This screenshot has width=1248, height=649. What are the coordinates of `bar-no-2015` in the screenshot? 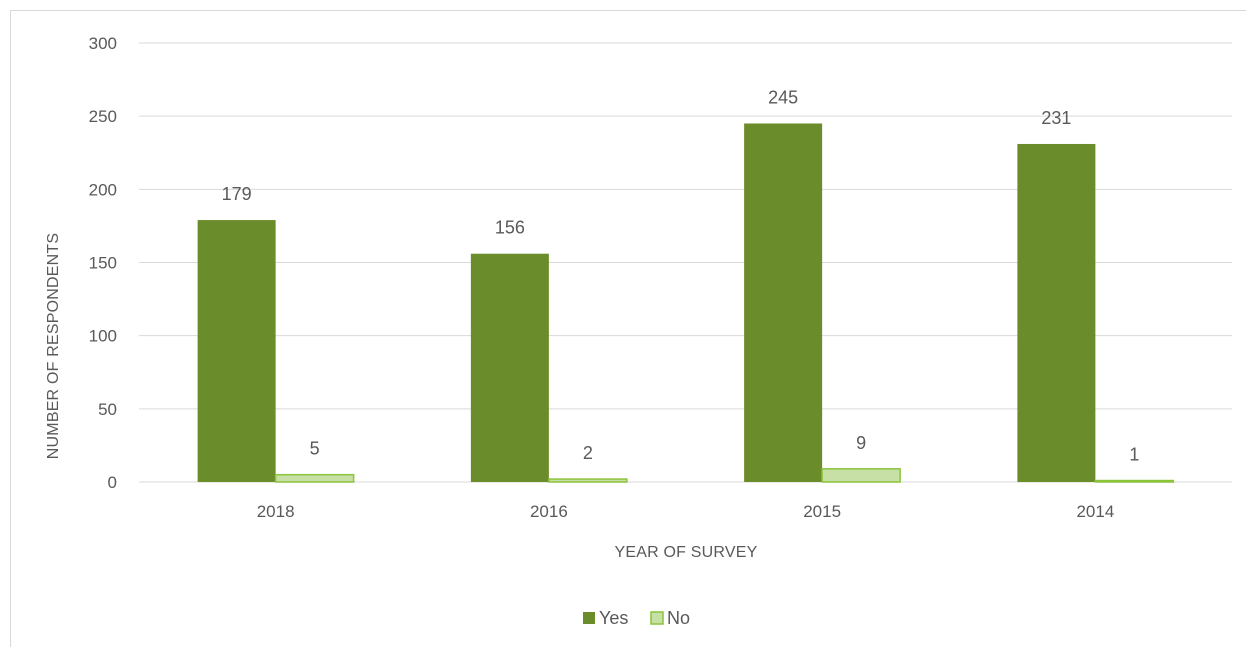 It's located at (861, 475).